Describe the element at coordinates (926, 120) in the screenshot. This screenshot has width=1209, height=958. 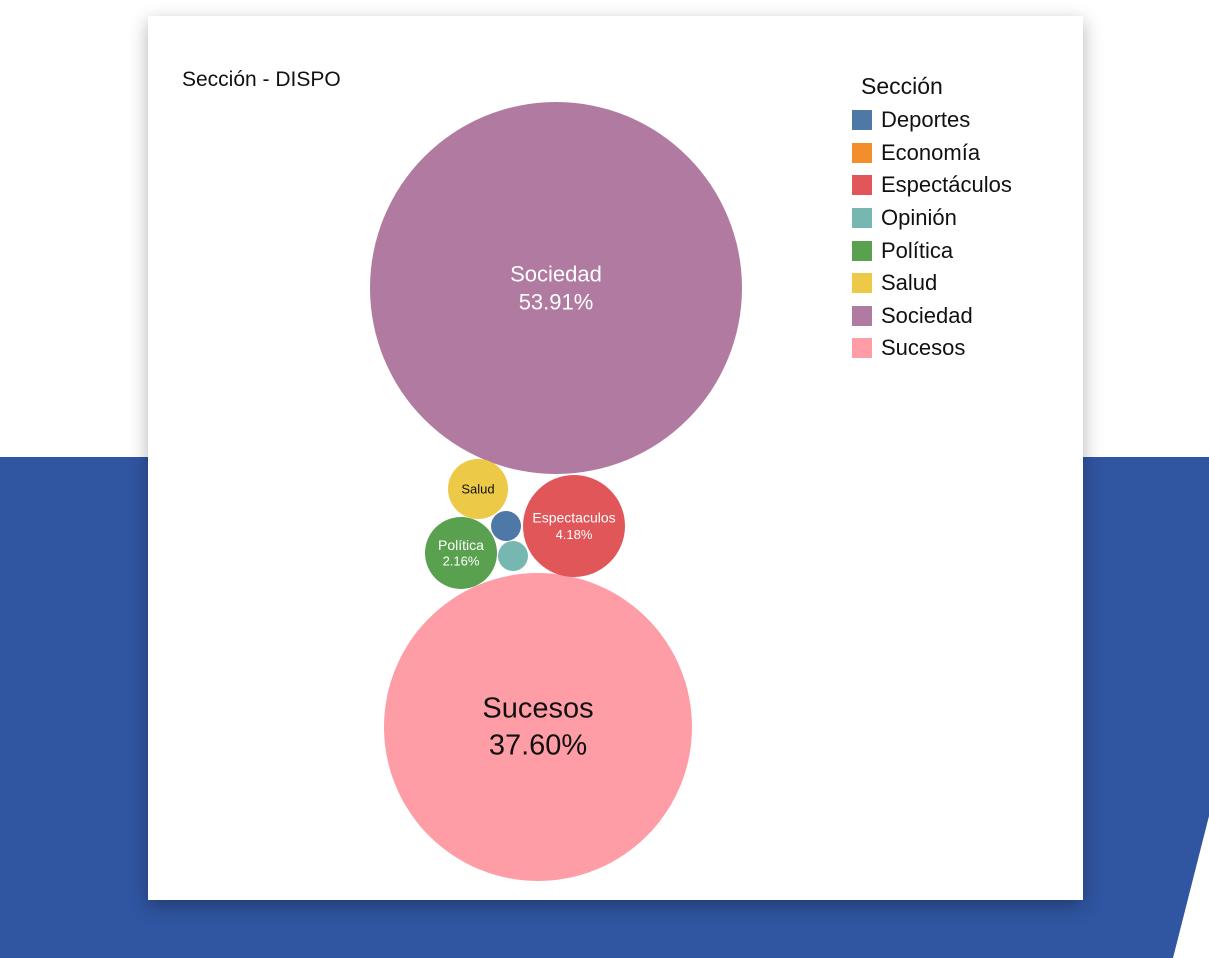
I see `legend-label: Deportes` at that location.